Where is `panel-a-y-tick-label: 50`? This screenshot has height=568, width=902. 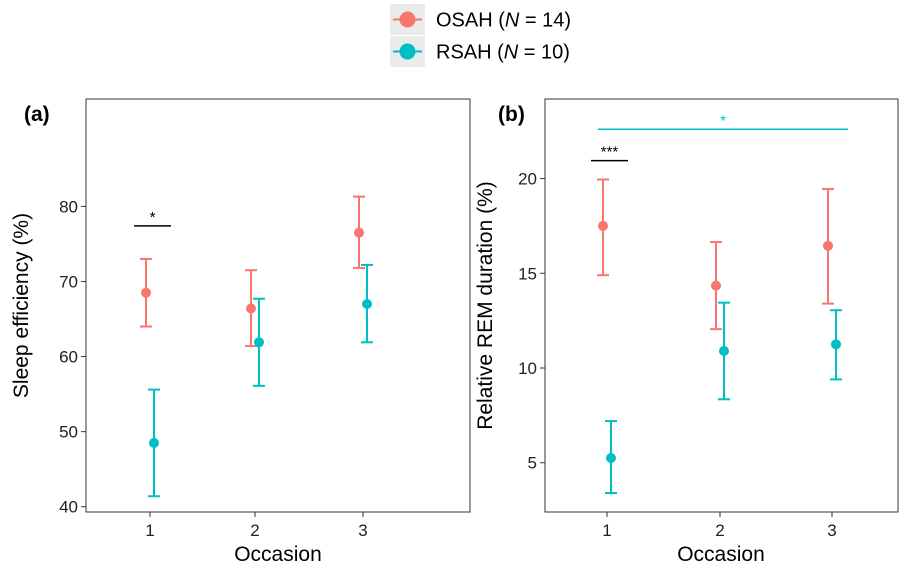
panel-a-y-tick-label: 50 is located at coordinates (68, 432).